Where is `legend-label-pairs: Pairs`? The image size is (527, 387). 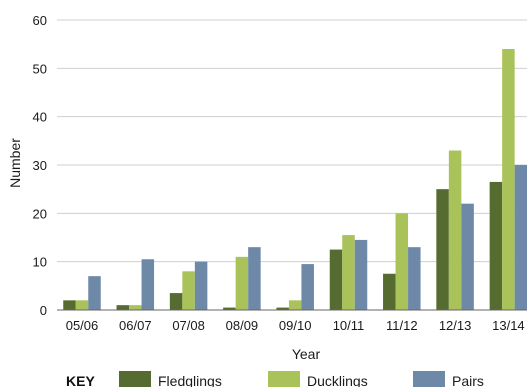
legend-label-pairs: Pairs is located at coordinates (468, 380).